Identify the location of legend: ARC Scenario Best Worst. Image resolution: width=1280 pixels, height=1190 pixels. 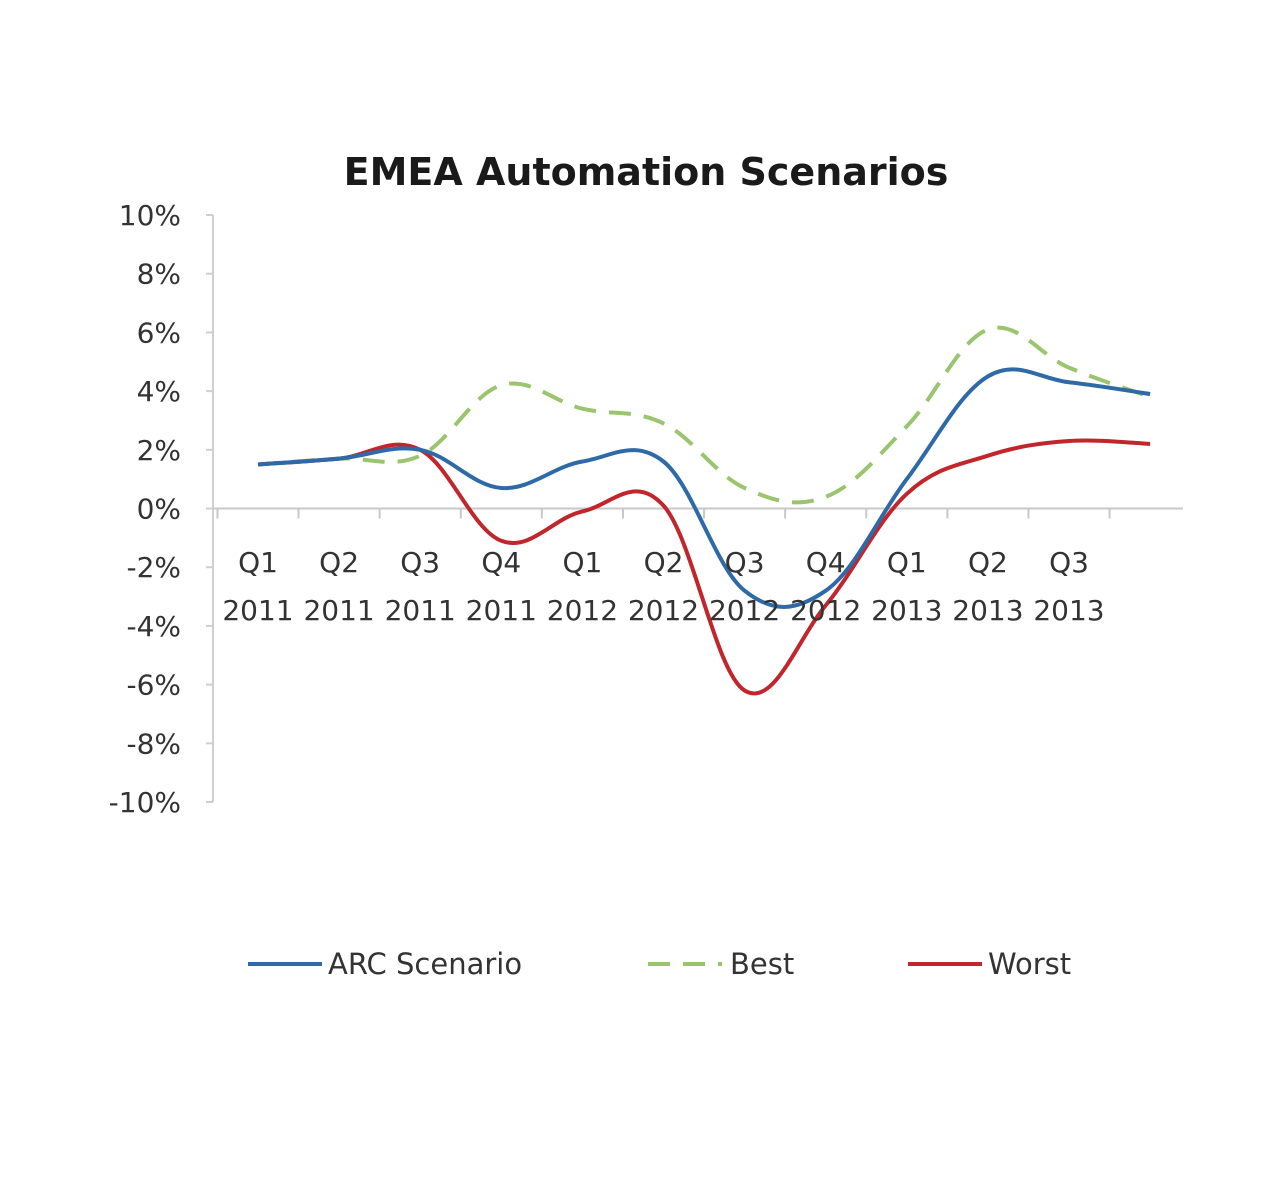
(659, 964).